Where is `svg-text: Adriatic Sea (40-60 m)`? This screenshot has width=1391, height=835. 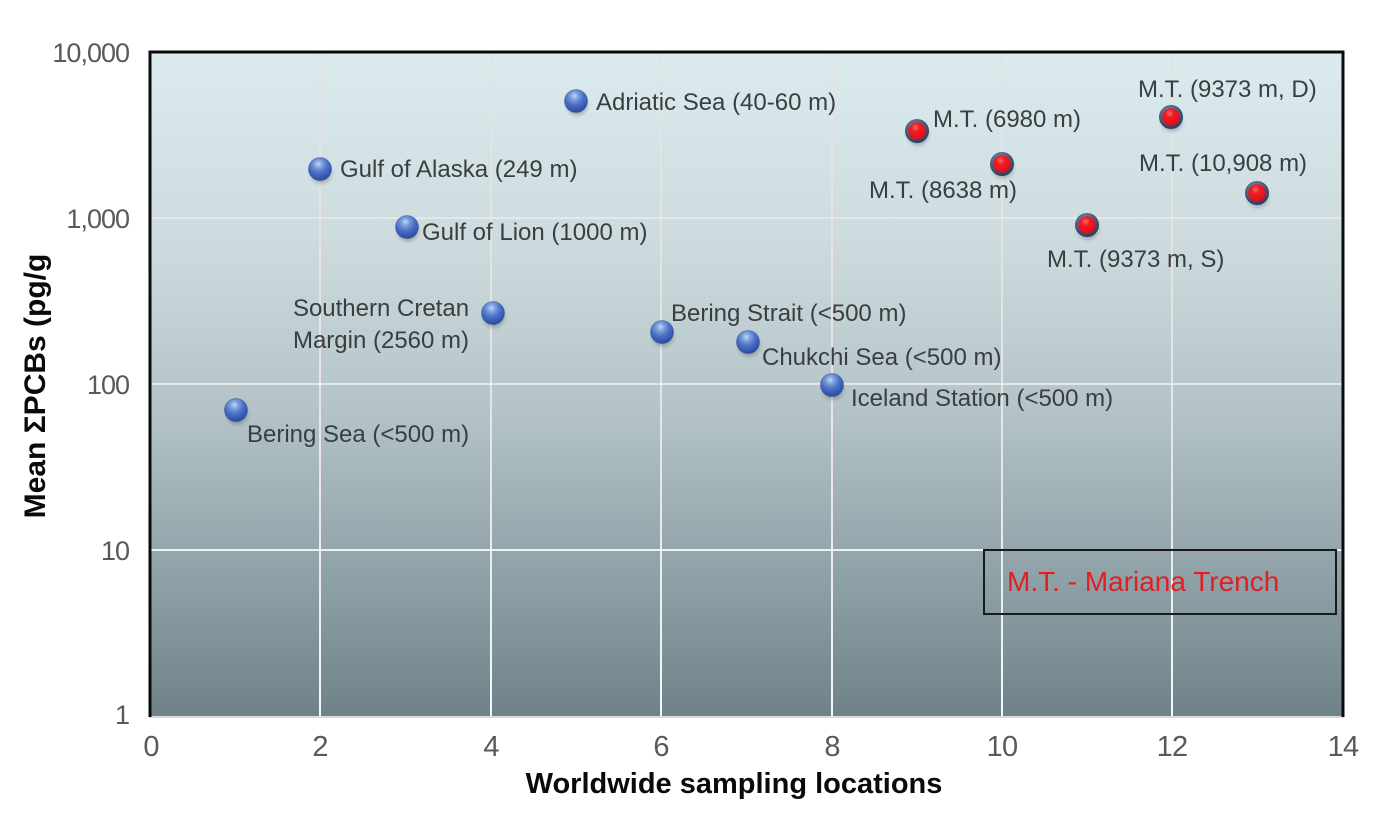 svg-text: Adriatic Sea (40-60 m) is located at coordinates (716, 102).